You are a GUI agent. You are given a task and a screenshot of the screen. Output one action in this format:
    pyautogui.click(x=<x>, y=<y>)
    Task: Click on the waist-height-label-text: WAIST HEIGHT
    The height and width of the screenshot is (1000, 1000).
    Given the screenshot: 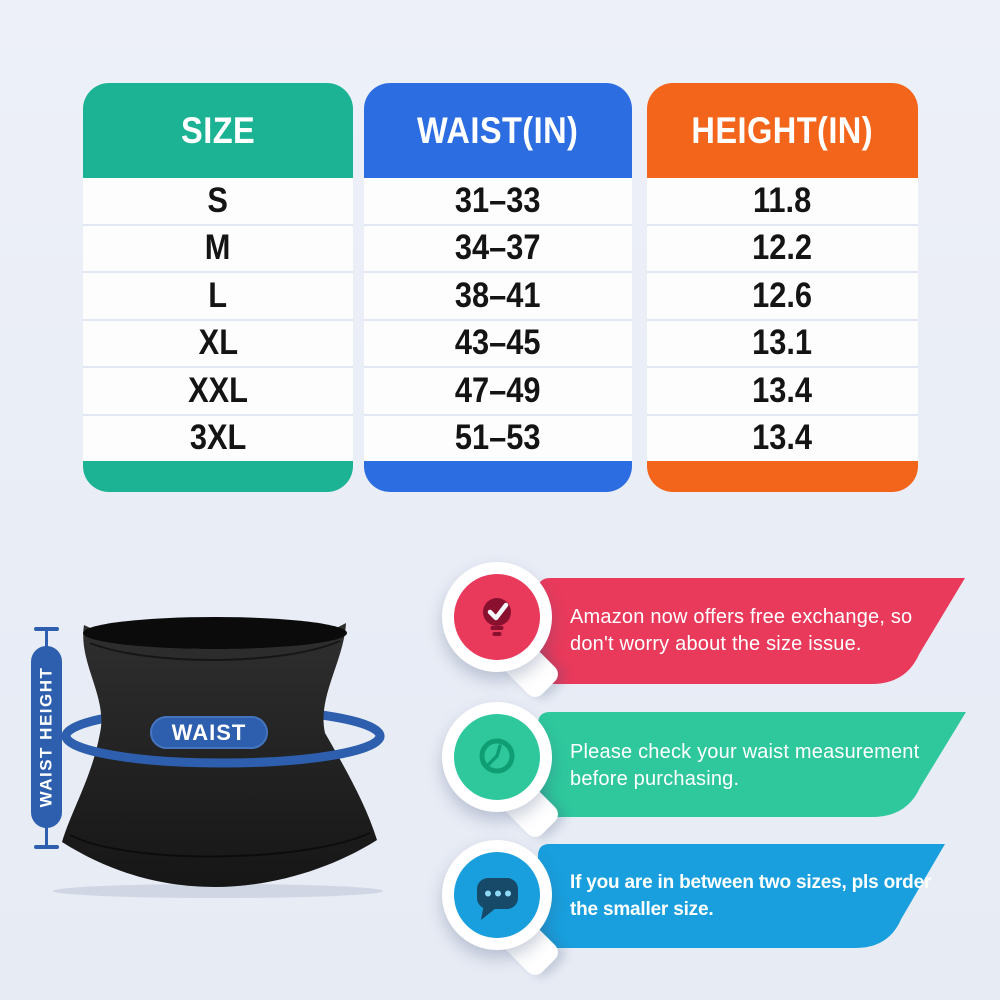 What is the action you would take?
    pyautogui.click(x=46, y=737)
    